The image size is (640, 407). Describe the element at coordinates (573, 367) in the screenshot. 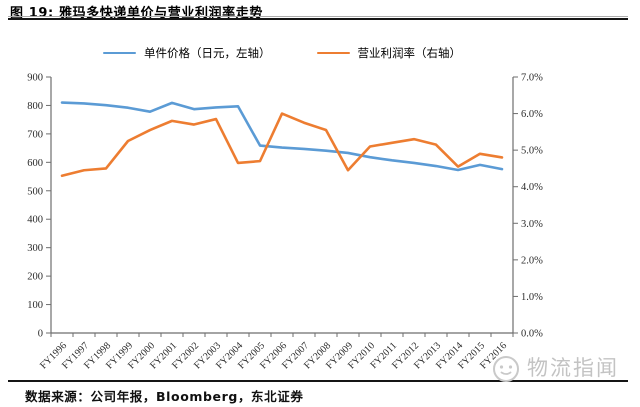

I see `watermark-text: 物流指闻` at that location.